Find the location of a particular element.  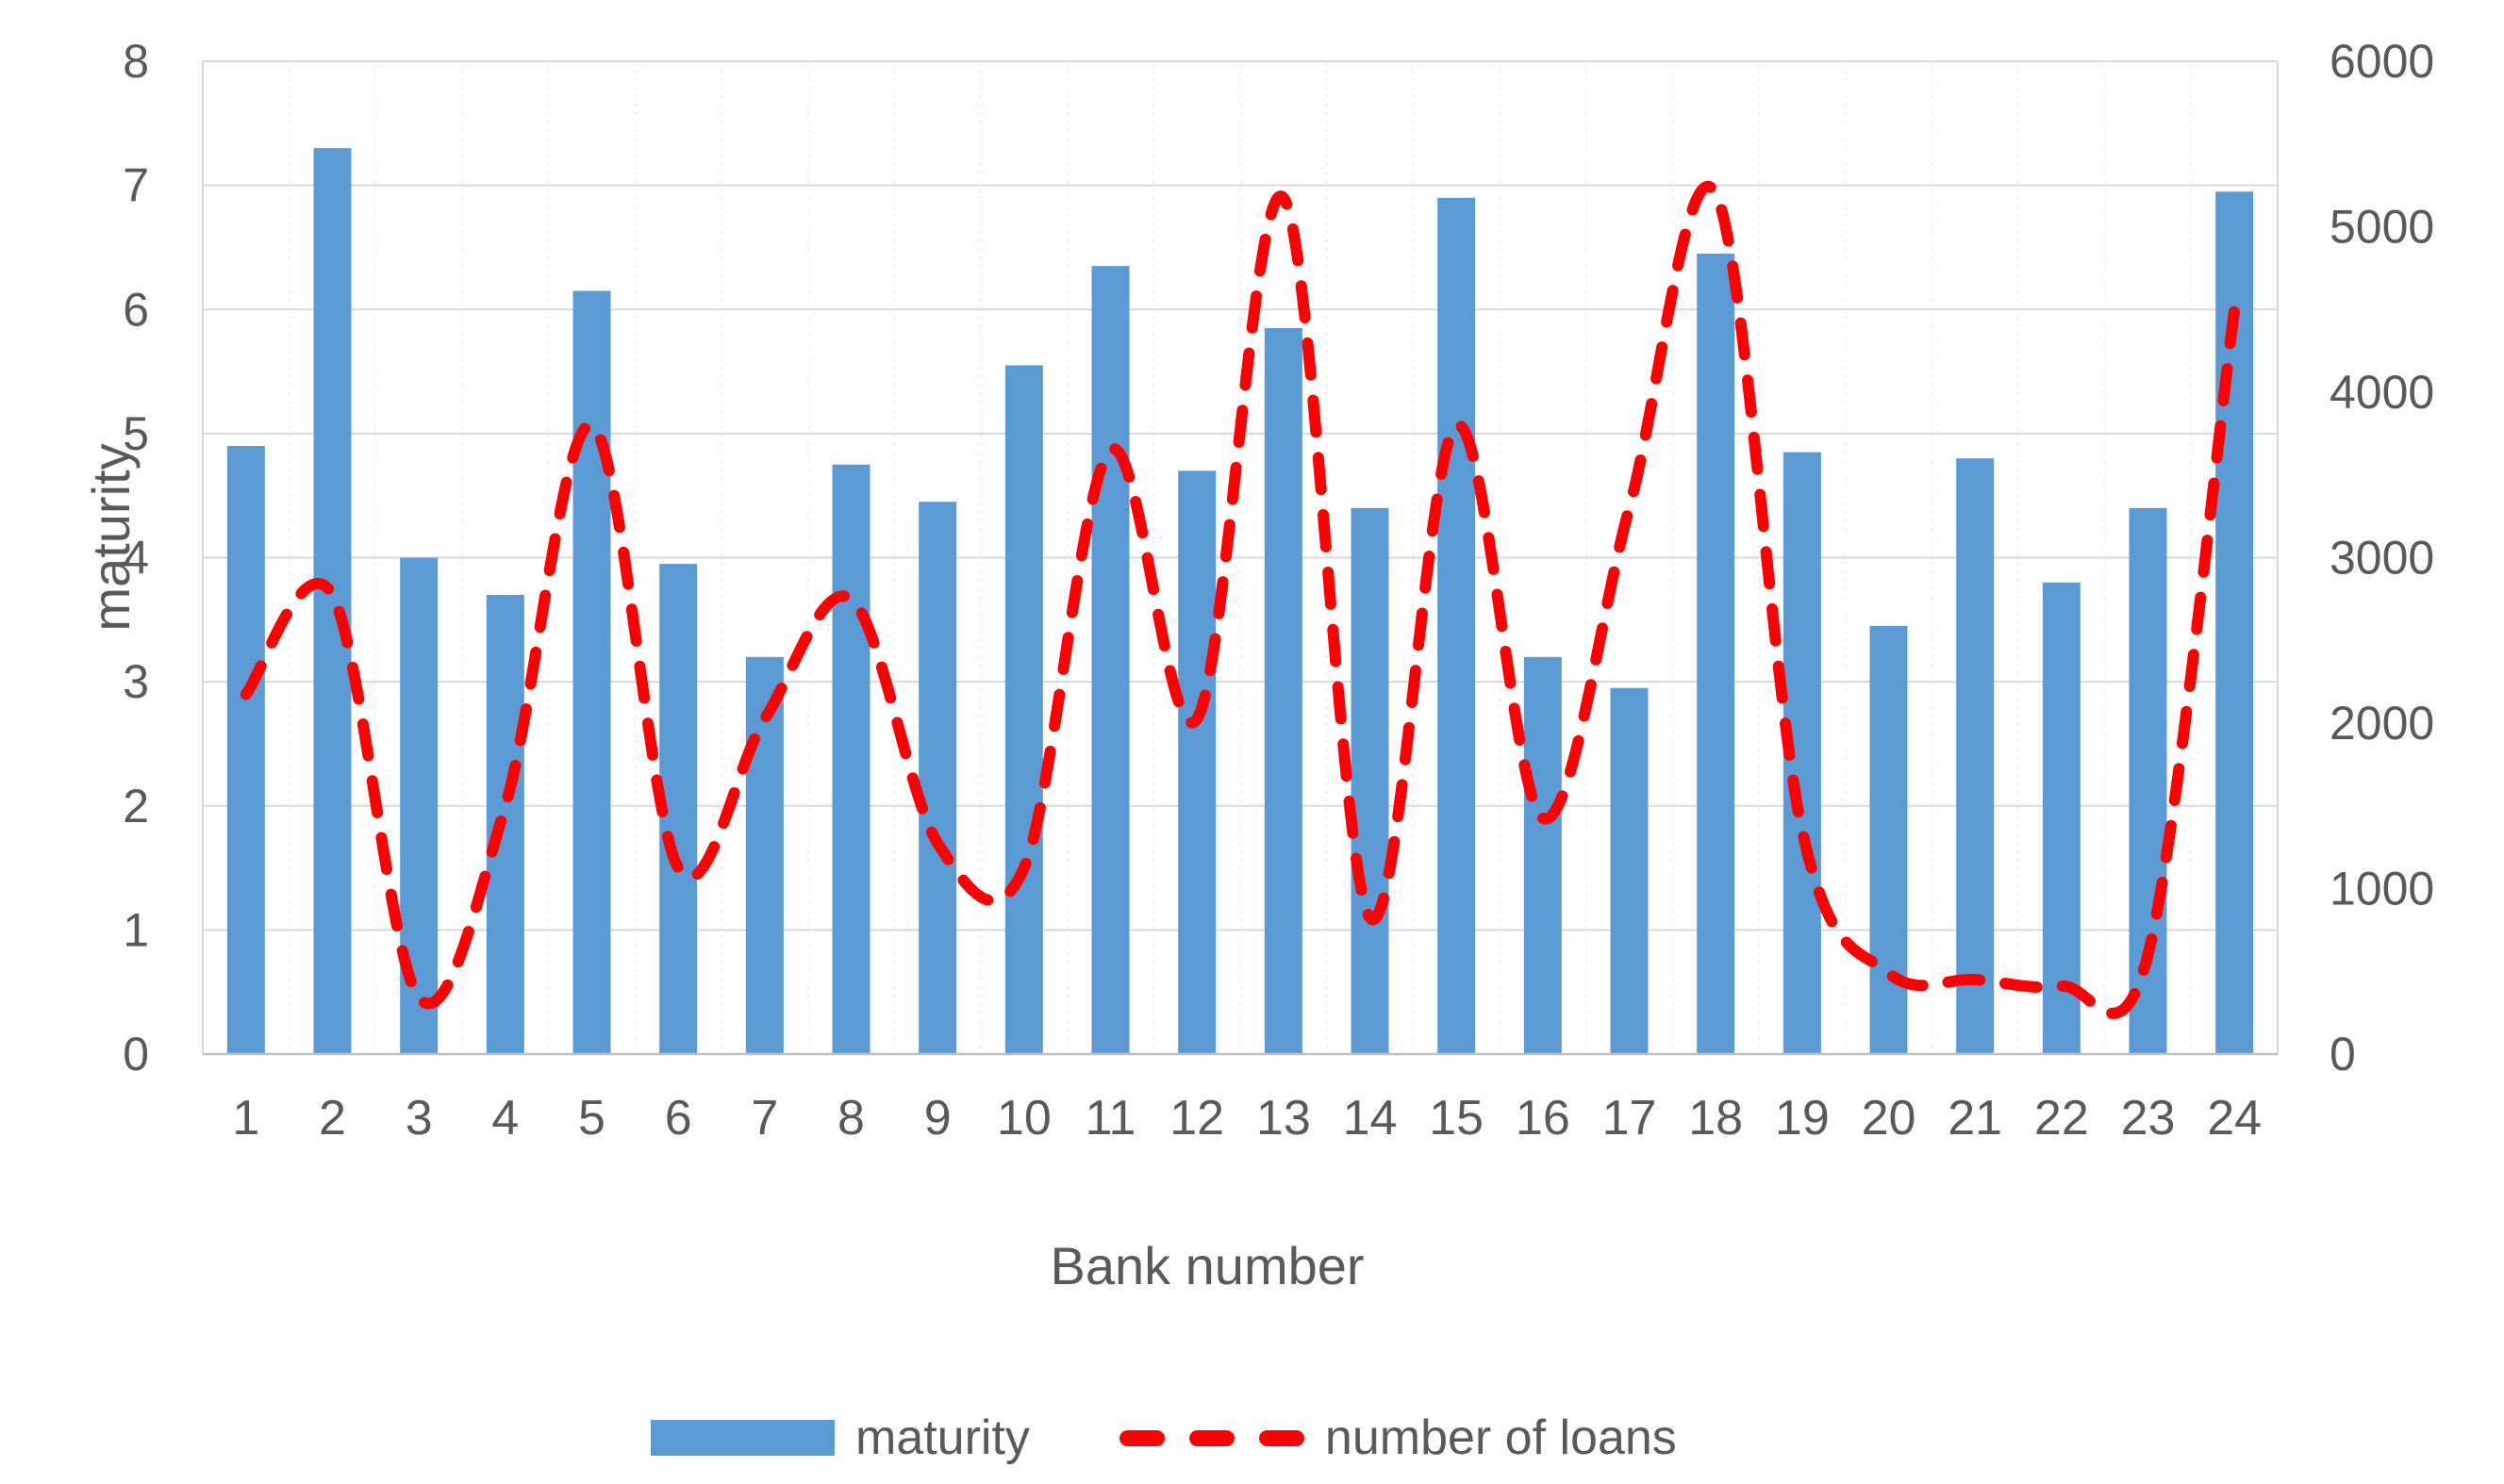

left-axis-title: maturity is located at coordinates (111, 537).